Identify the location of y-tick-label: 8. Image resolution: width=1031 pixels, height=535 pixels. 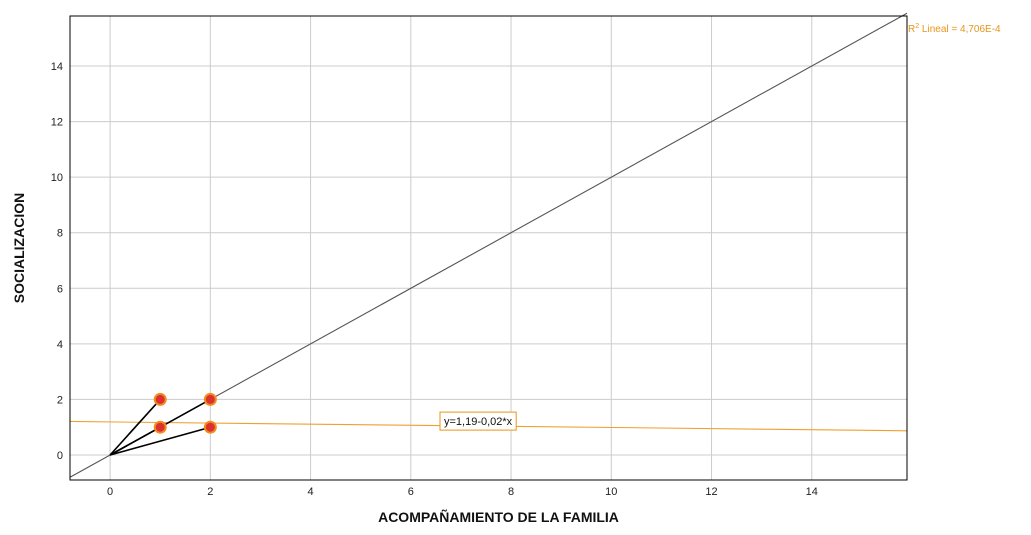
(60, 234).